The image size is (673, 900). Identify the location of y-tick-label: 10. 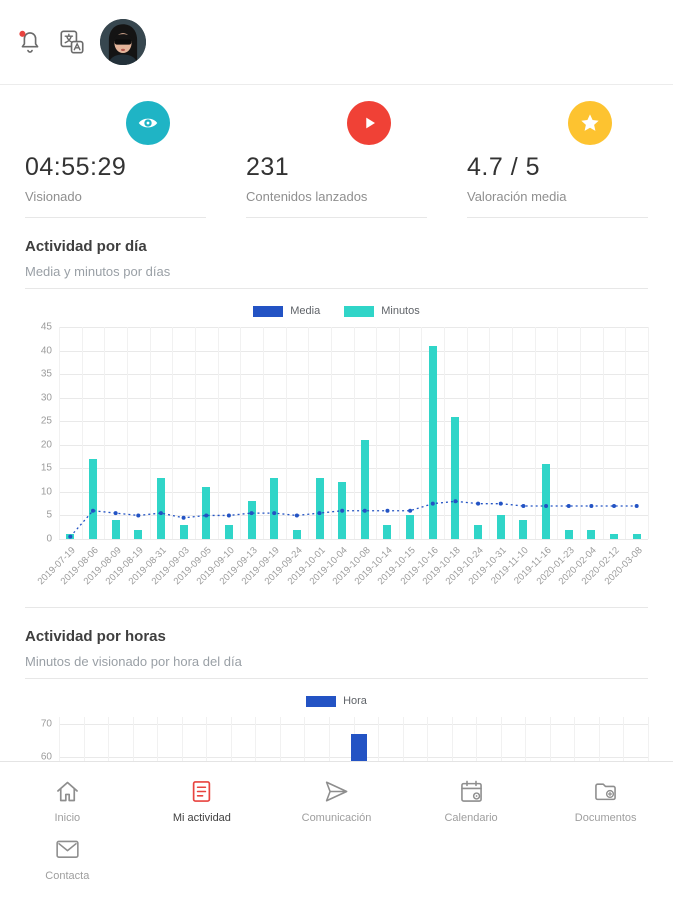
(46, 492).